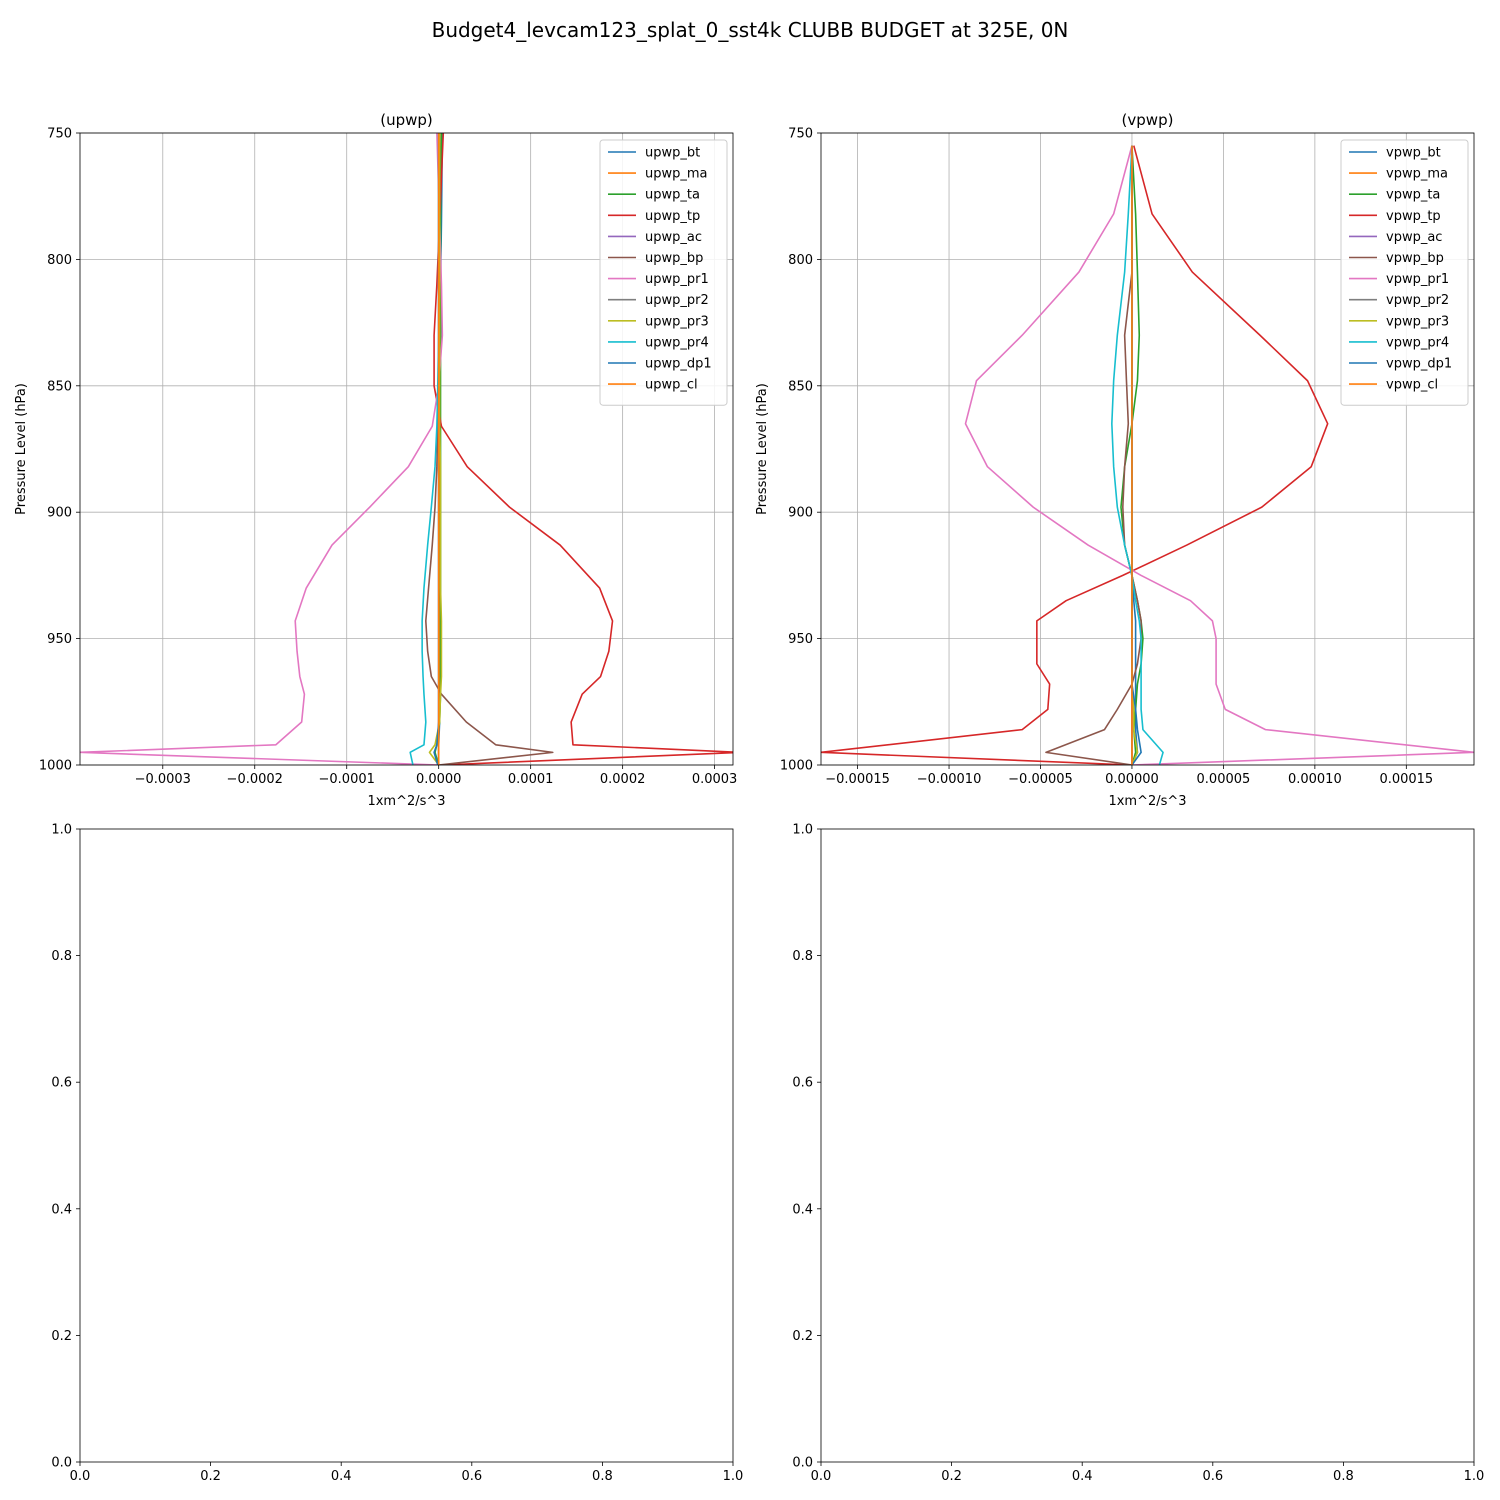 The height and width of the screenshot is (1500, 1500). What do you see at coordinates (671, 385) in the screenshot?
I see `legend-label: upwp_cl` at bounding box center [671, 385].